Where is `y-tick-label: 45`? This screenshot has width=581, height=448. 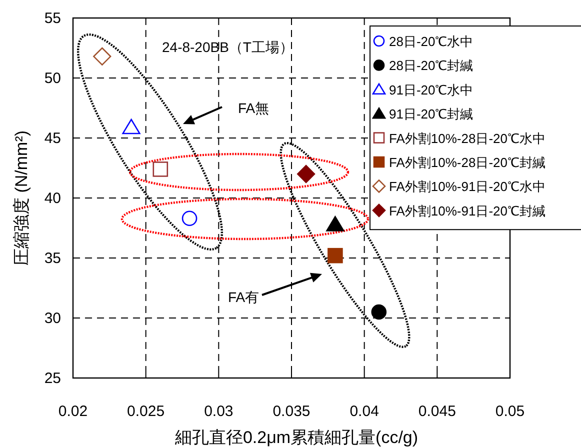
y-tick-label: 45 is located at coordinates (52, 138).